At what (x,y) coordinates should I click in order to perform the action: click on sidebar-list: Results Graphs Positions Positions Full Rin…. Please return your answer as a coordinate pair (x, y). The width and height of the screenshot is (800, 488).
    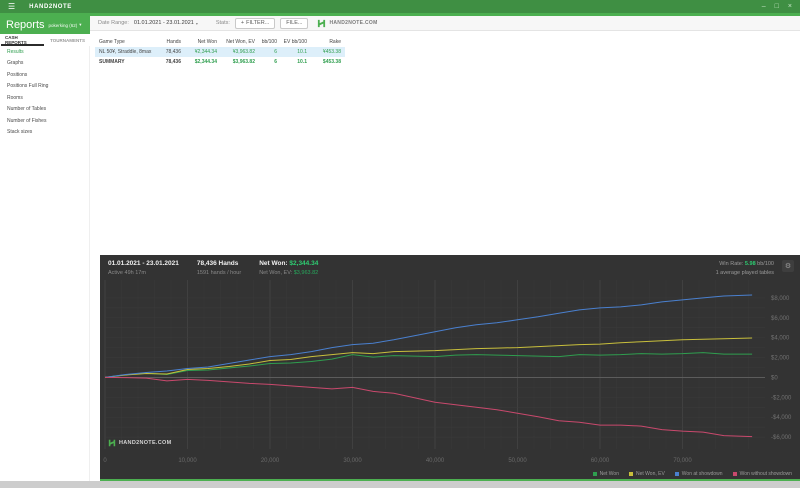
    Looking at the image, I should click on (44, 92).